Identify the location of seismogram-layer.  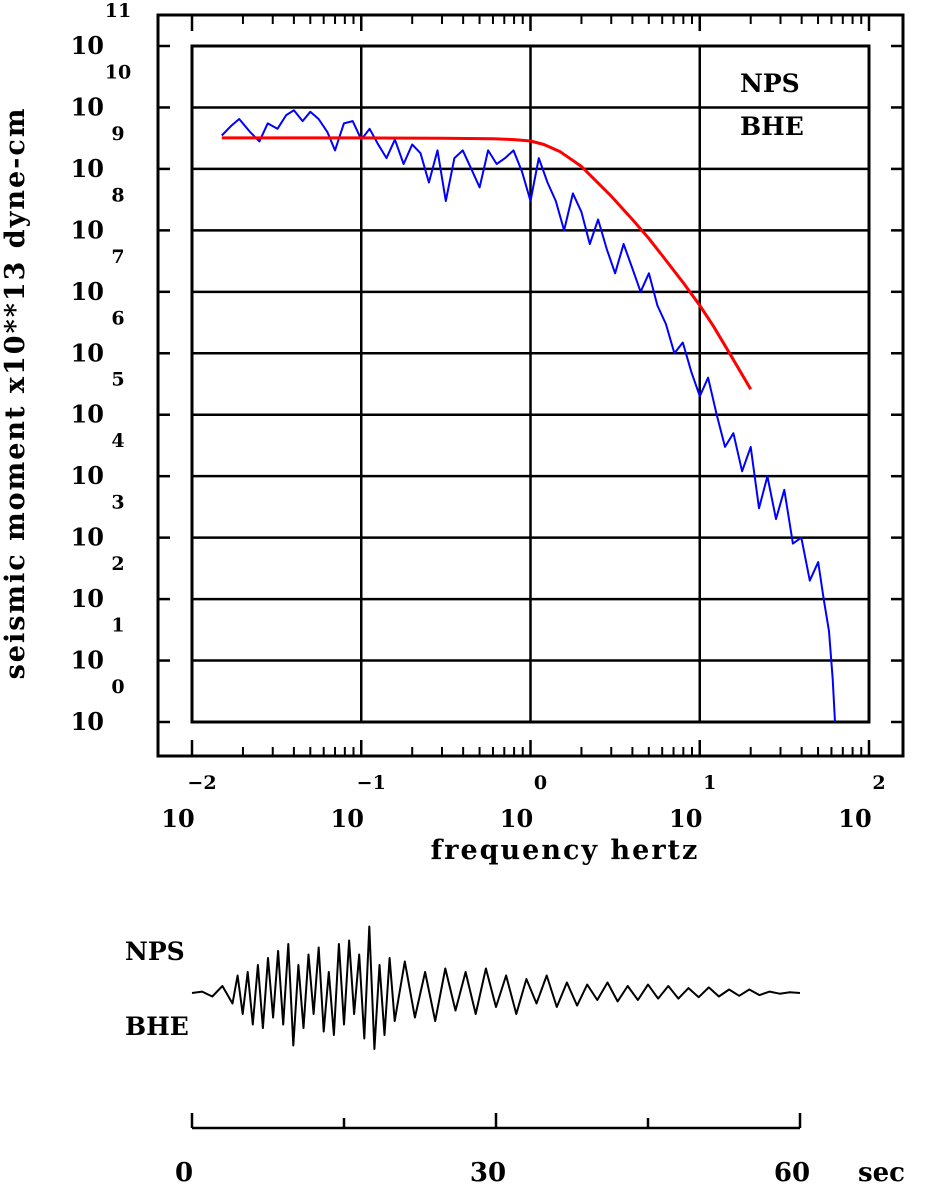
(496, 987).